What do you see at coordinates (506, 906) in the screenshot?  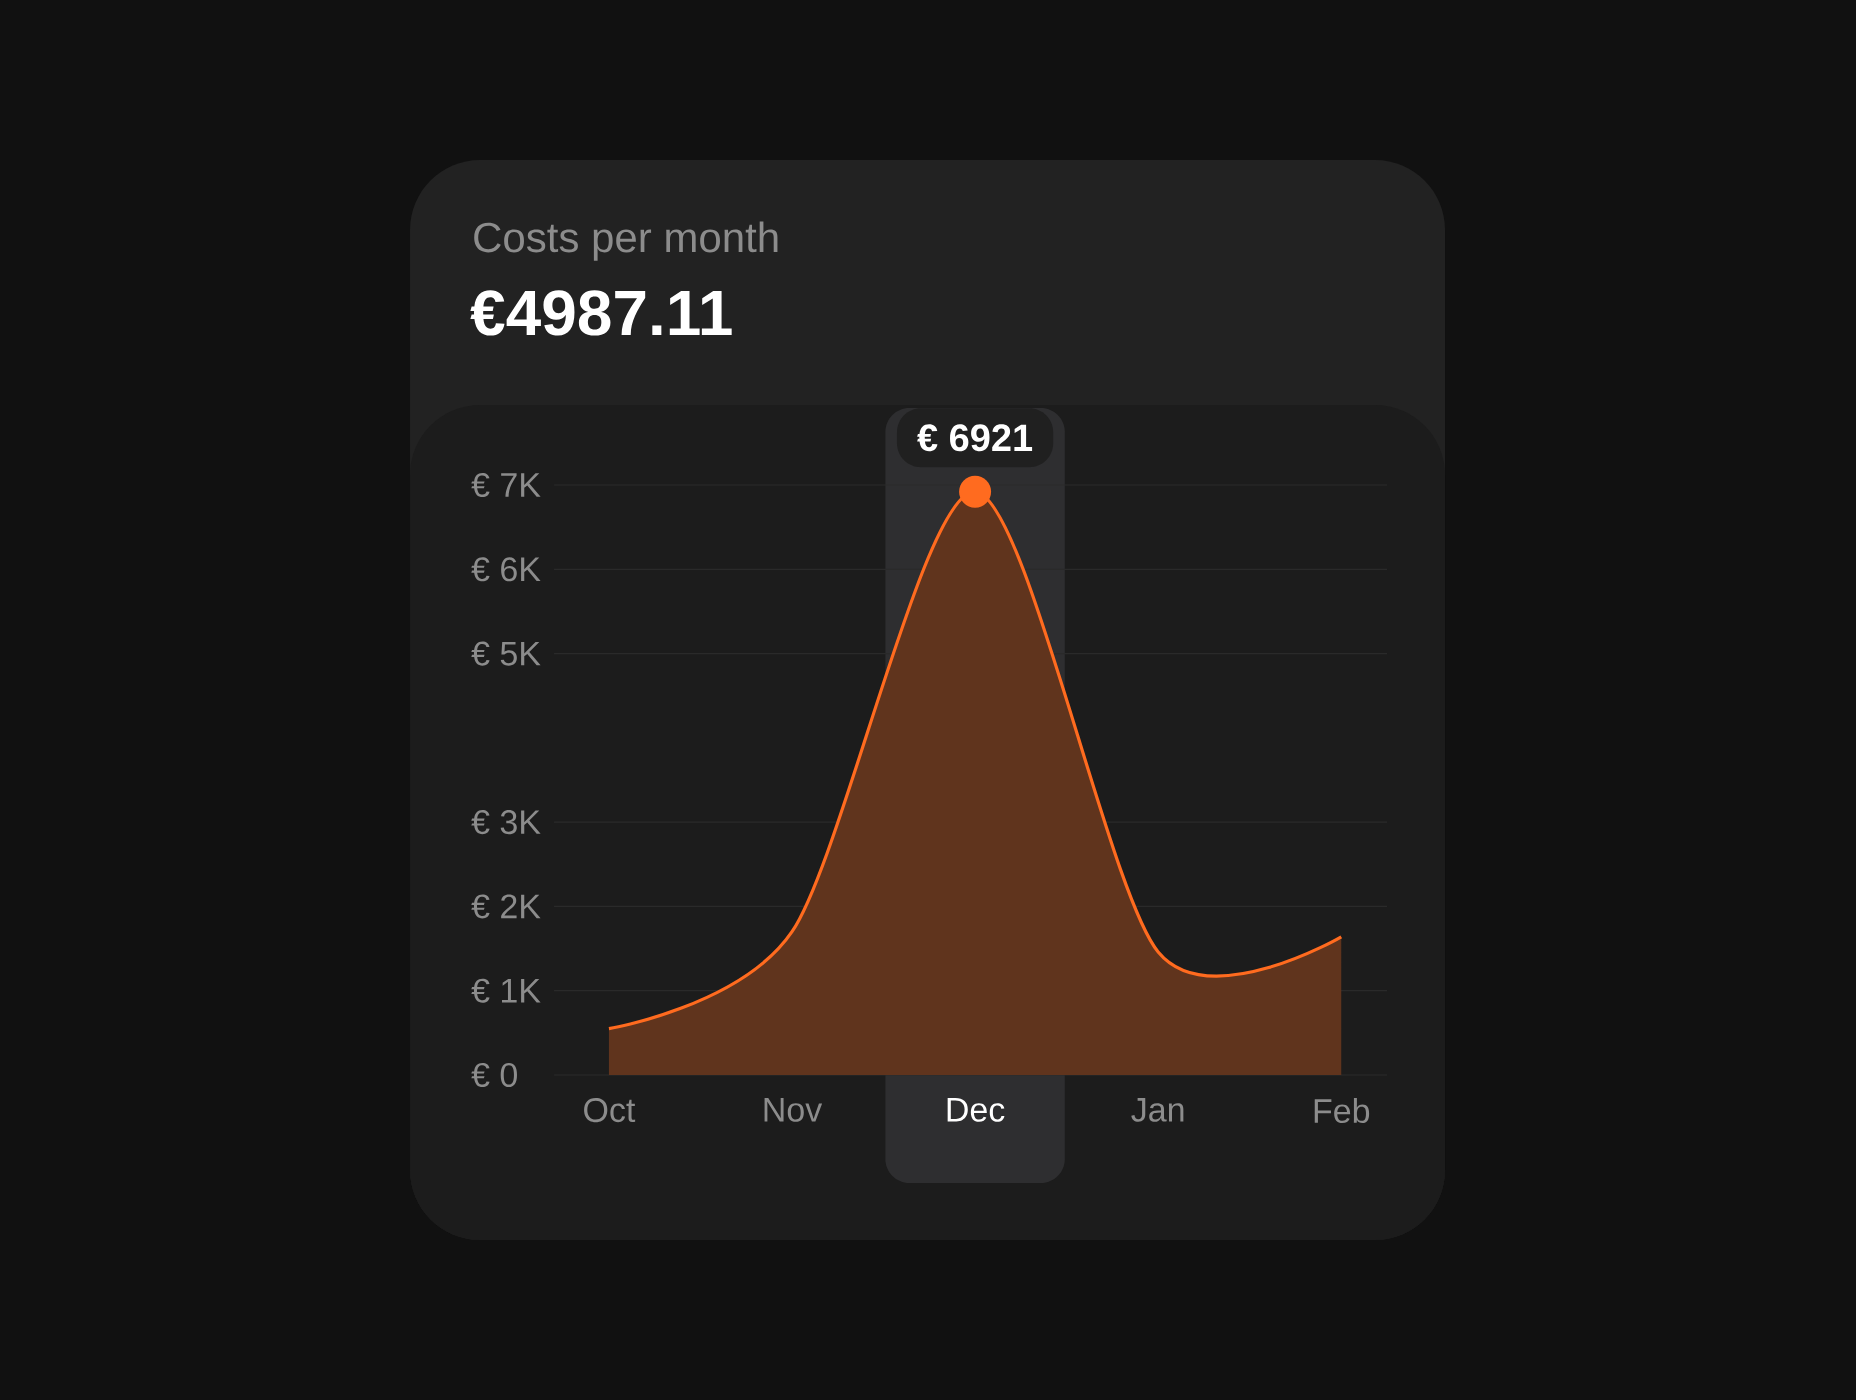 I see `y-tick-label: € 2K` at bounding box center [506, 906].